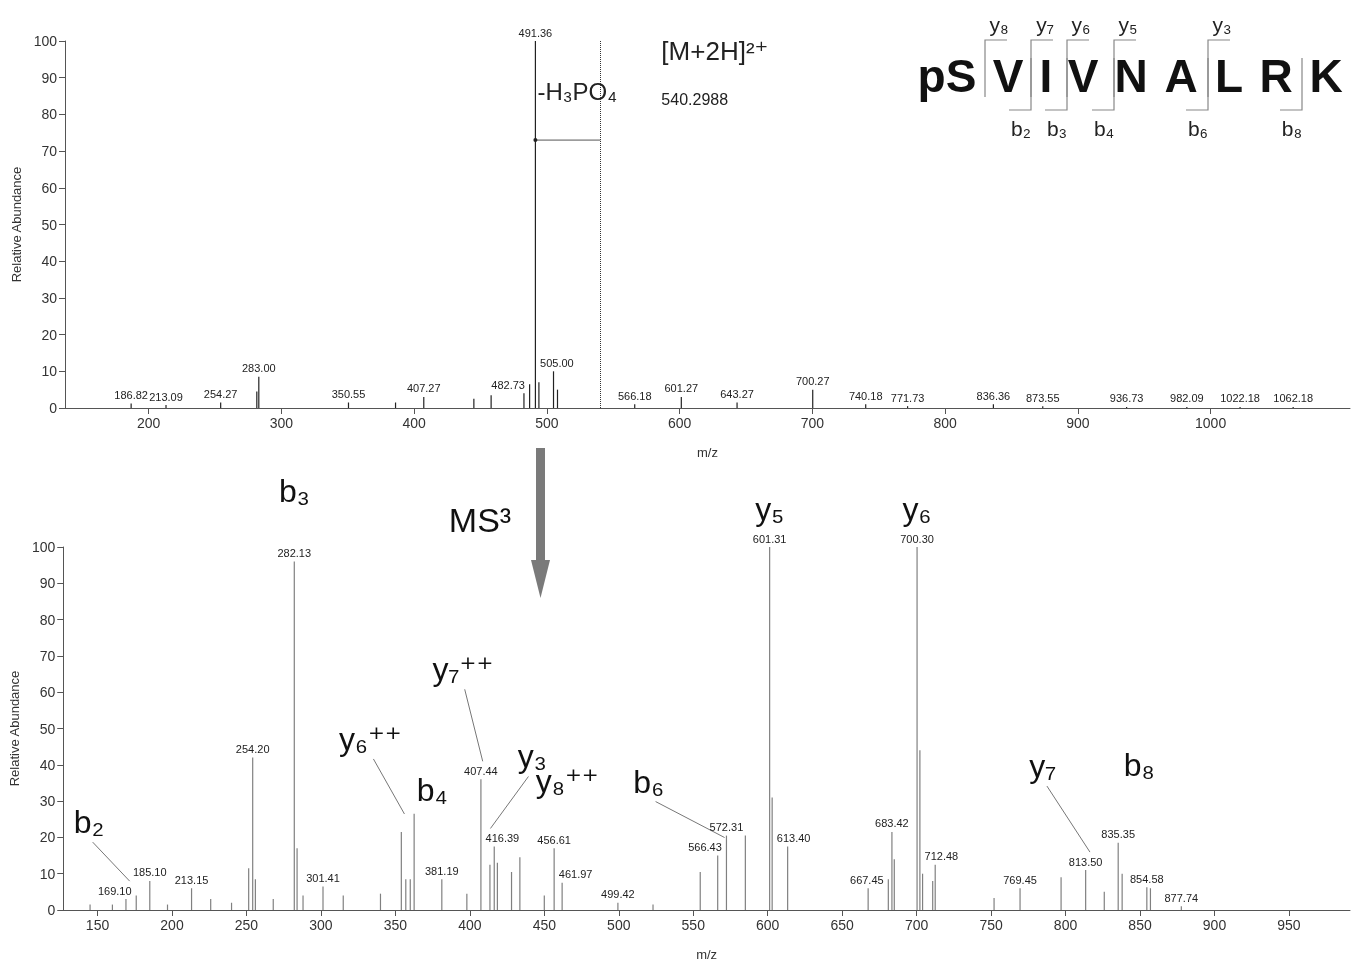 Image resolution: width=1359 pixels, height=966 pixels. What do you see at coordinates (770, 509) in the screenshot?
I see `annotation: y₅` at bounding box center [770, 509].